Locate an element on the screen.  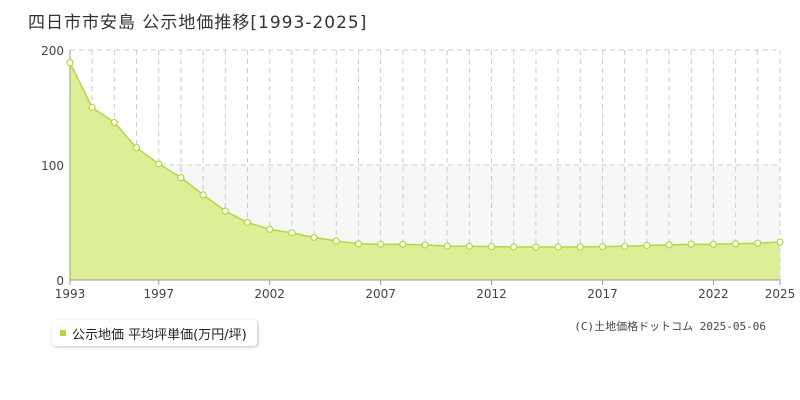
y-tick-label: 0 is located at coordinates (60, 281).